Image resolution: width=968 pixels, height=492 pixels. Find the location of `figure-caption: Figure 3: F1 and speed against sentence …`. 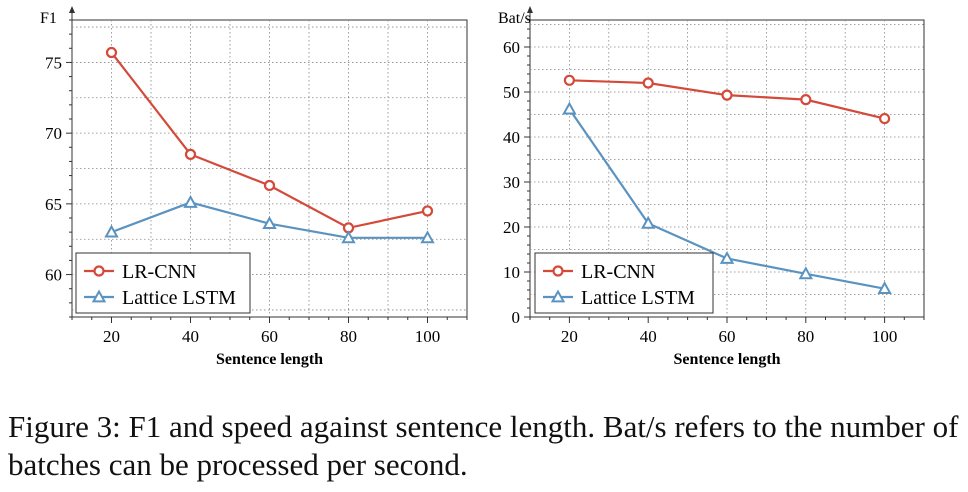

figure-caption: Figure 3: F1 and speed against sentence … is located at coordinates (483, 445).